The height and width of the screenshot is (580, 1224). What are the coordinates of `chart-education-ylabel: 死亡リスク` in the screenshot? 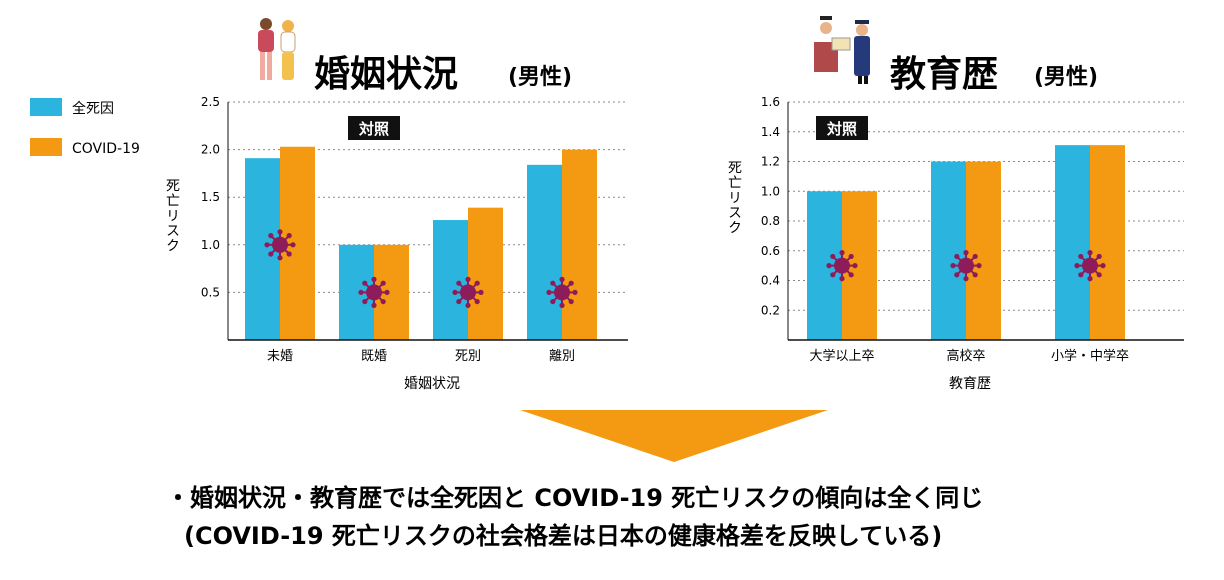 It's located at (734, 197).